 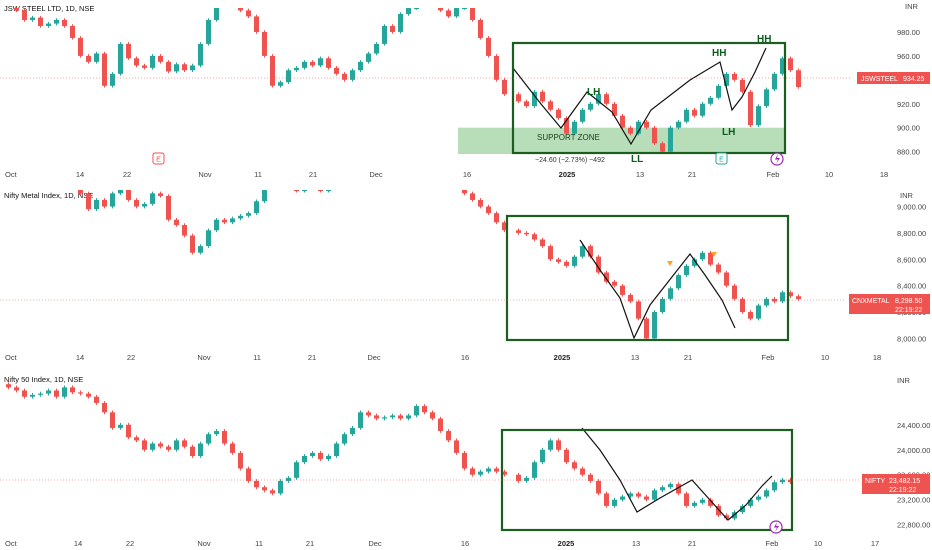 What do you see at coordinates (911, 233) in the screenshot?
I see `y-tick-label: 8,800.00` at bounding box center [911, 233].